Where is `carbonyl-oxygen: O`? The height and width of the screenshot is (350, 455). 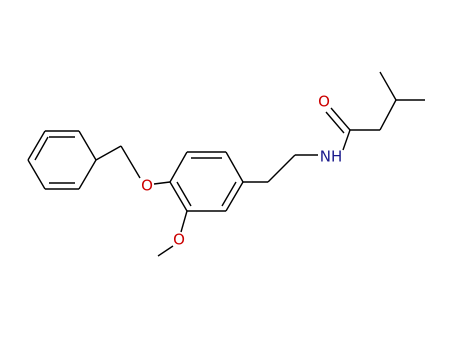
carbonyl-oxygen: O is located at coordinates (324, 102).